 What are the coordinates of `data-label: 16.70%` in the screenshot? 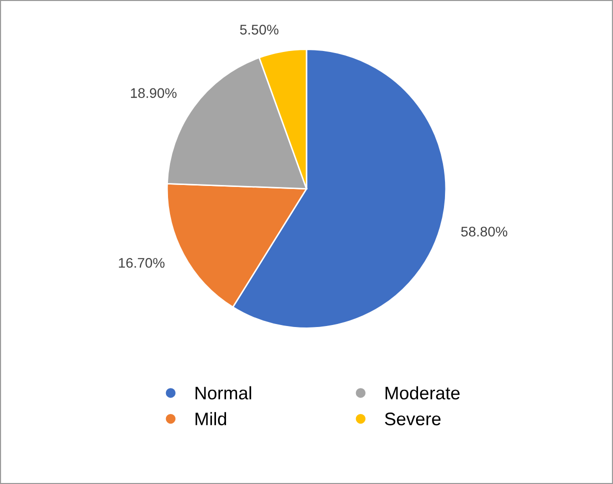 It's located at (141, 263).